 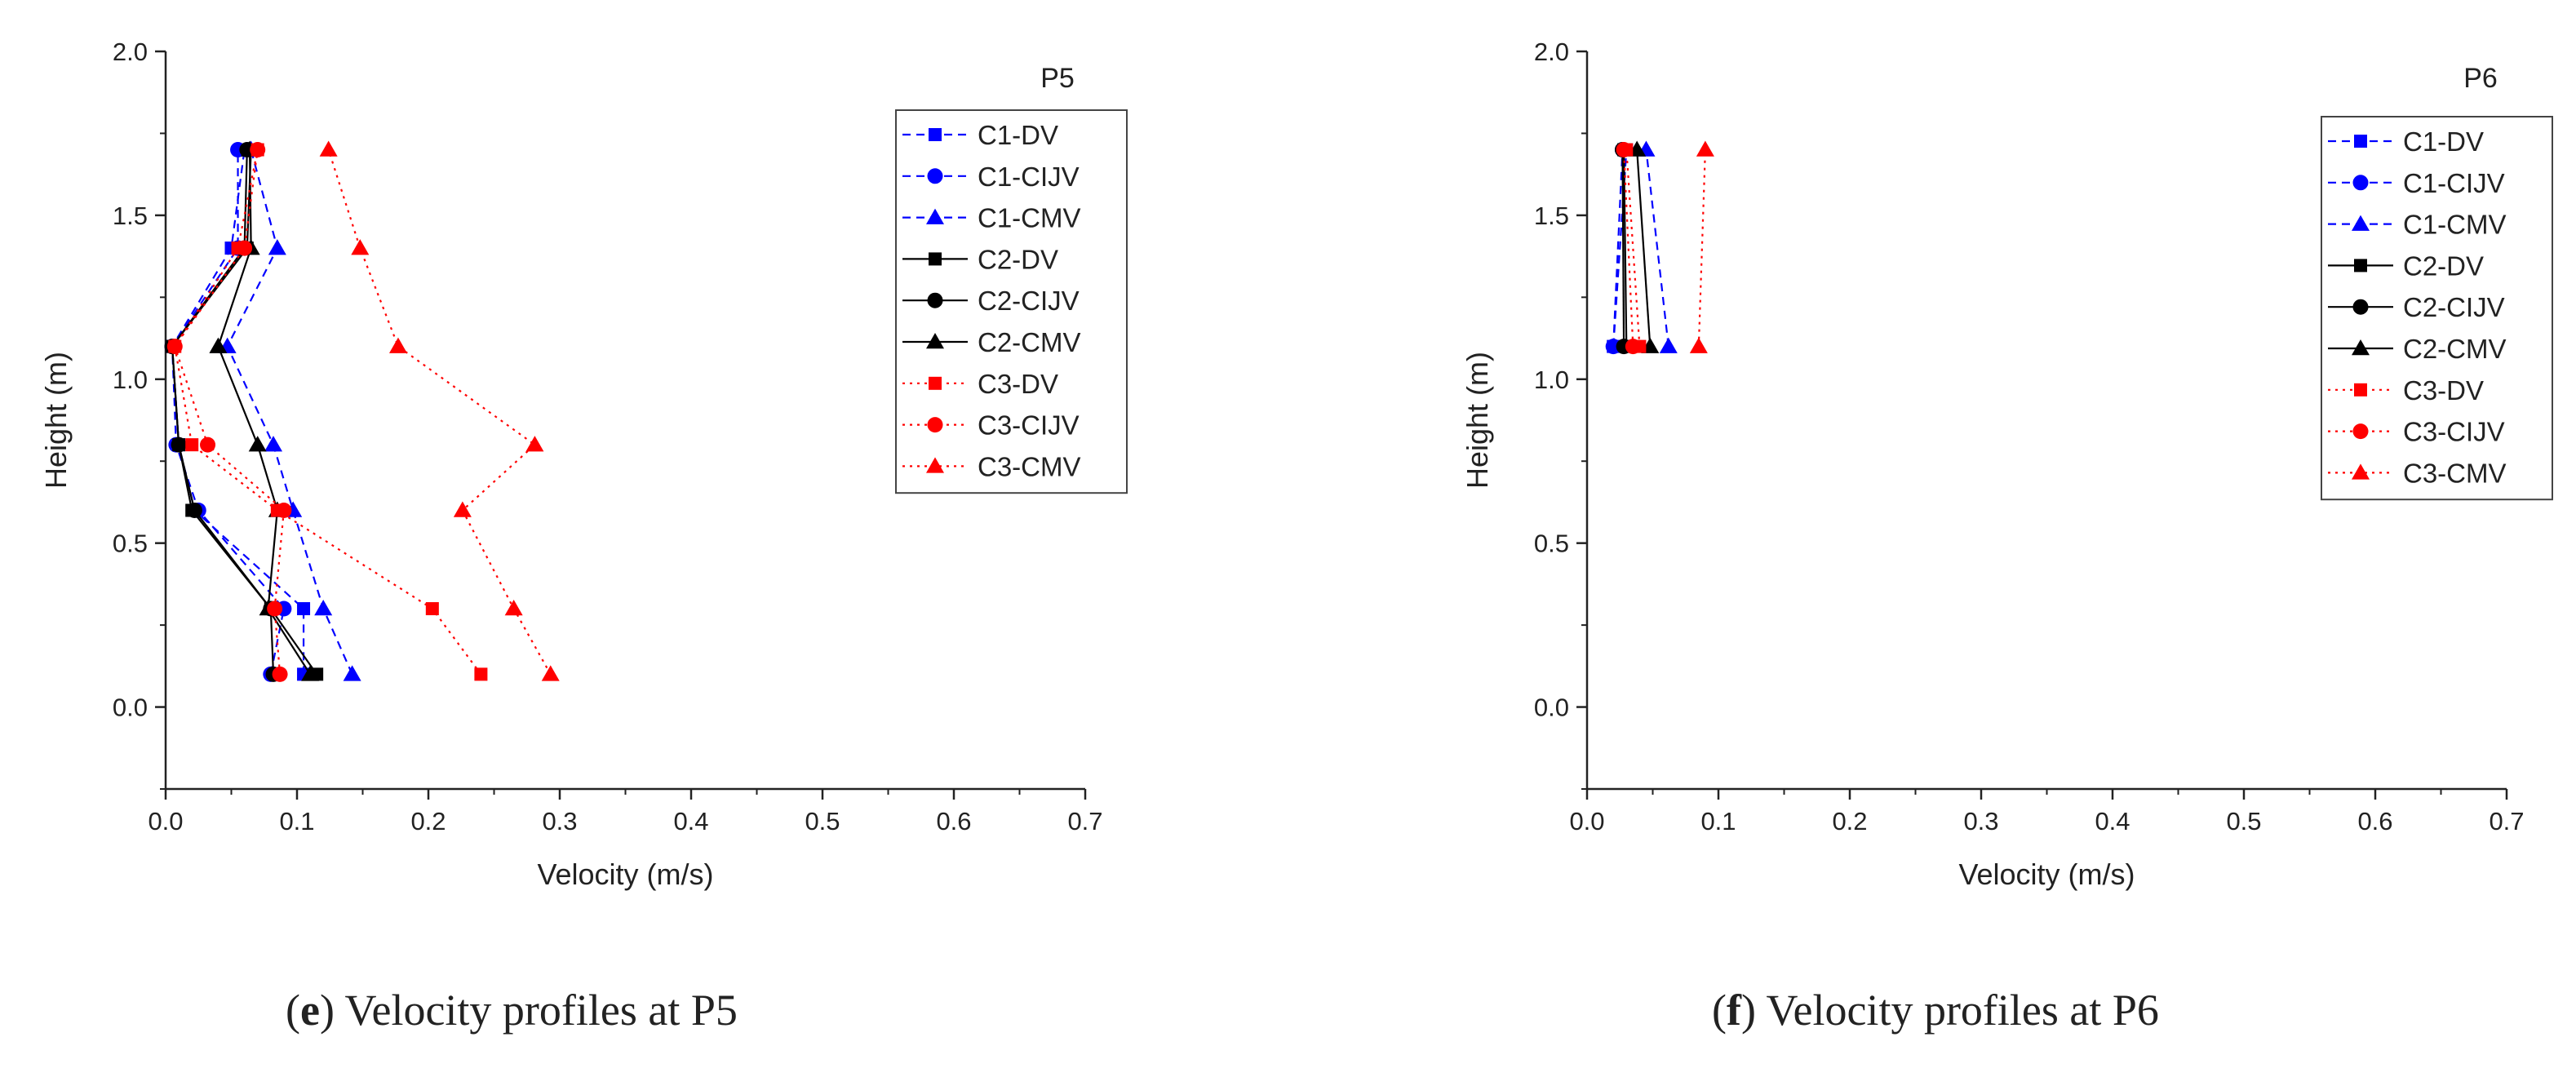 I want to click on panel-tag: P5, so click(x=1057, y=78).